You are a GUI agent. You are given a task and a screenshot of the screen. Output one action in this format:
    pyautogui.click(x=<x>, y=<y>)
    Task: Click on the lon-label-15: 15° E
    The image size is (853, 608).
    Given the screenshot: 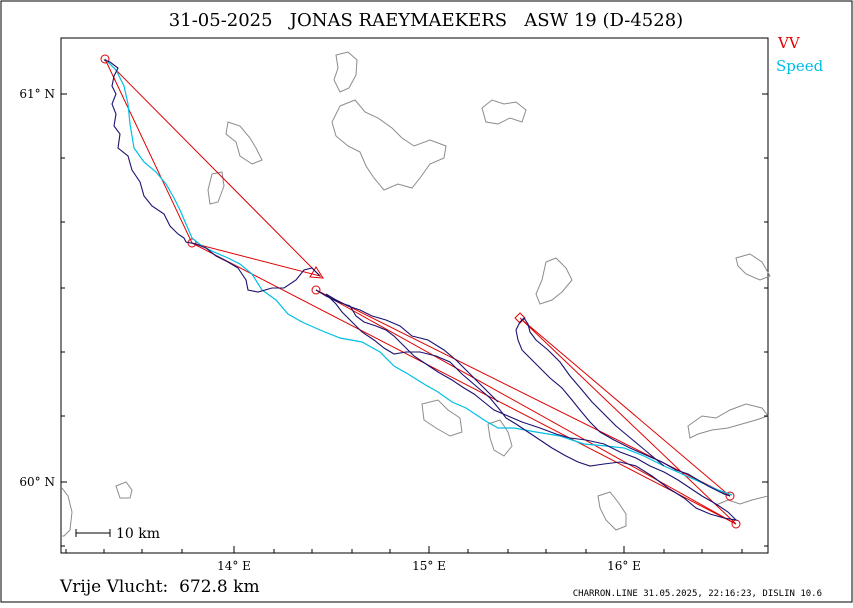 What is the action you would take?
    pyautogui.click(x=429, y=566)
    